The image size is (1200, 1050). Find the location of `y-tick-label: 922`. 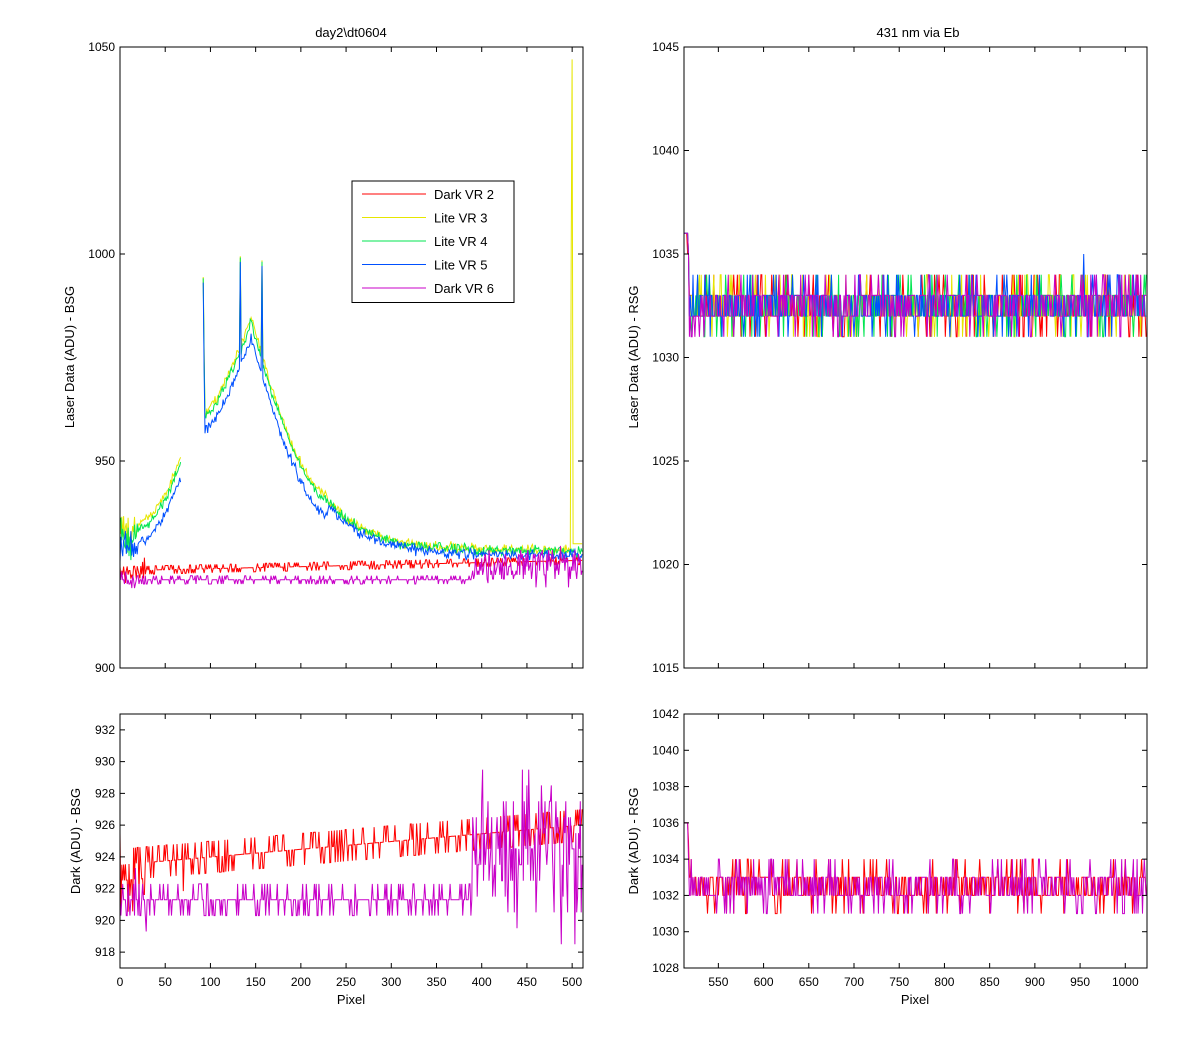

y-tick-label: 922 is located at coordinates (105, 889).